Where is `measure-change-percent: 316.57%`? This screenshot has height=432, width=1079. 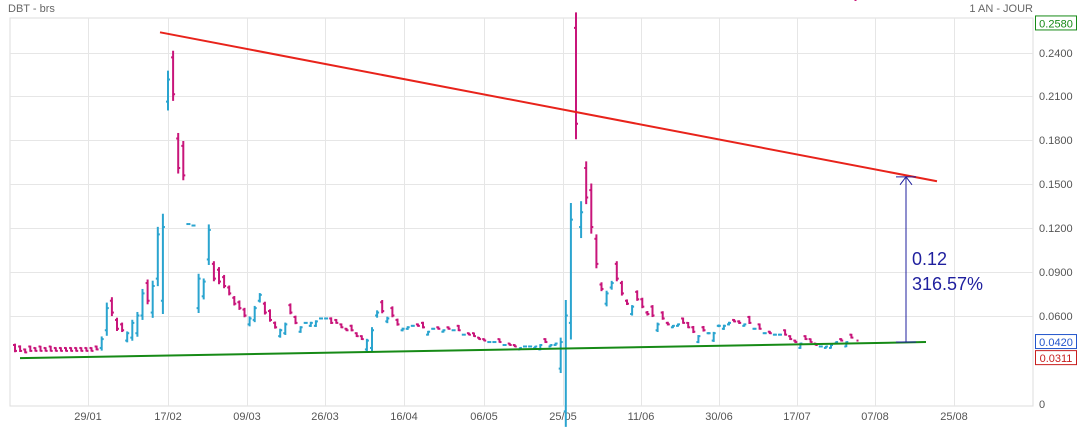
measure-change-percent: 316.57% is located at coordinates (947, 284).